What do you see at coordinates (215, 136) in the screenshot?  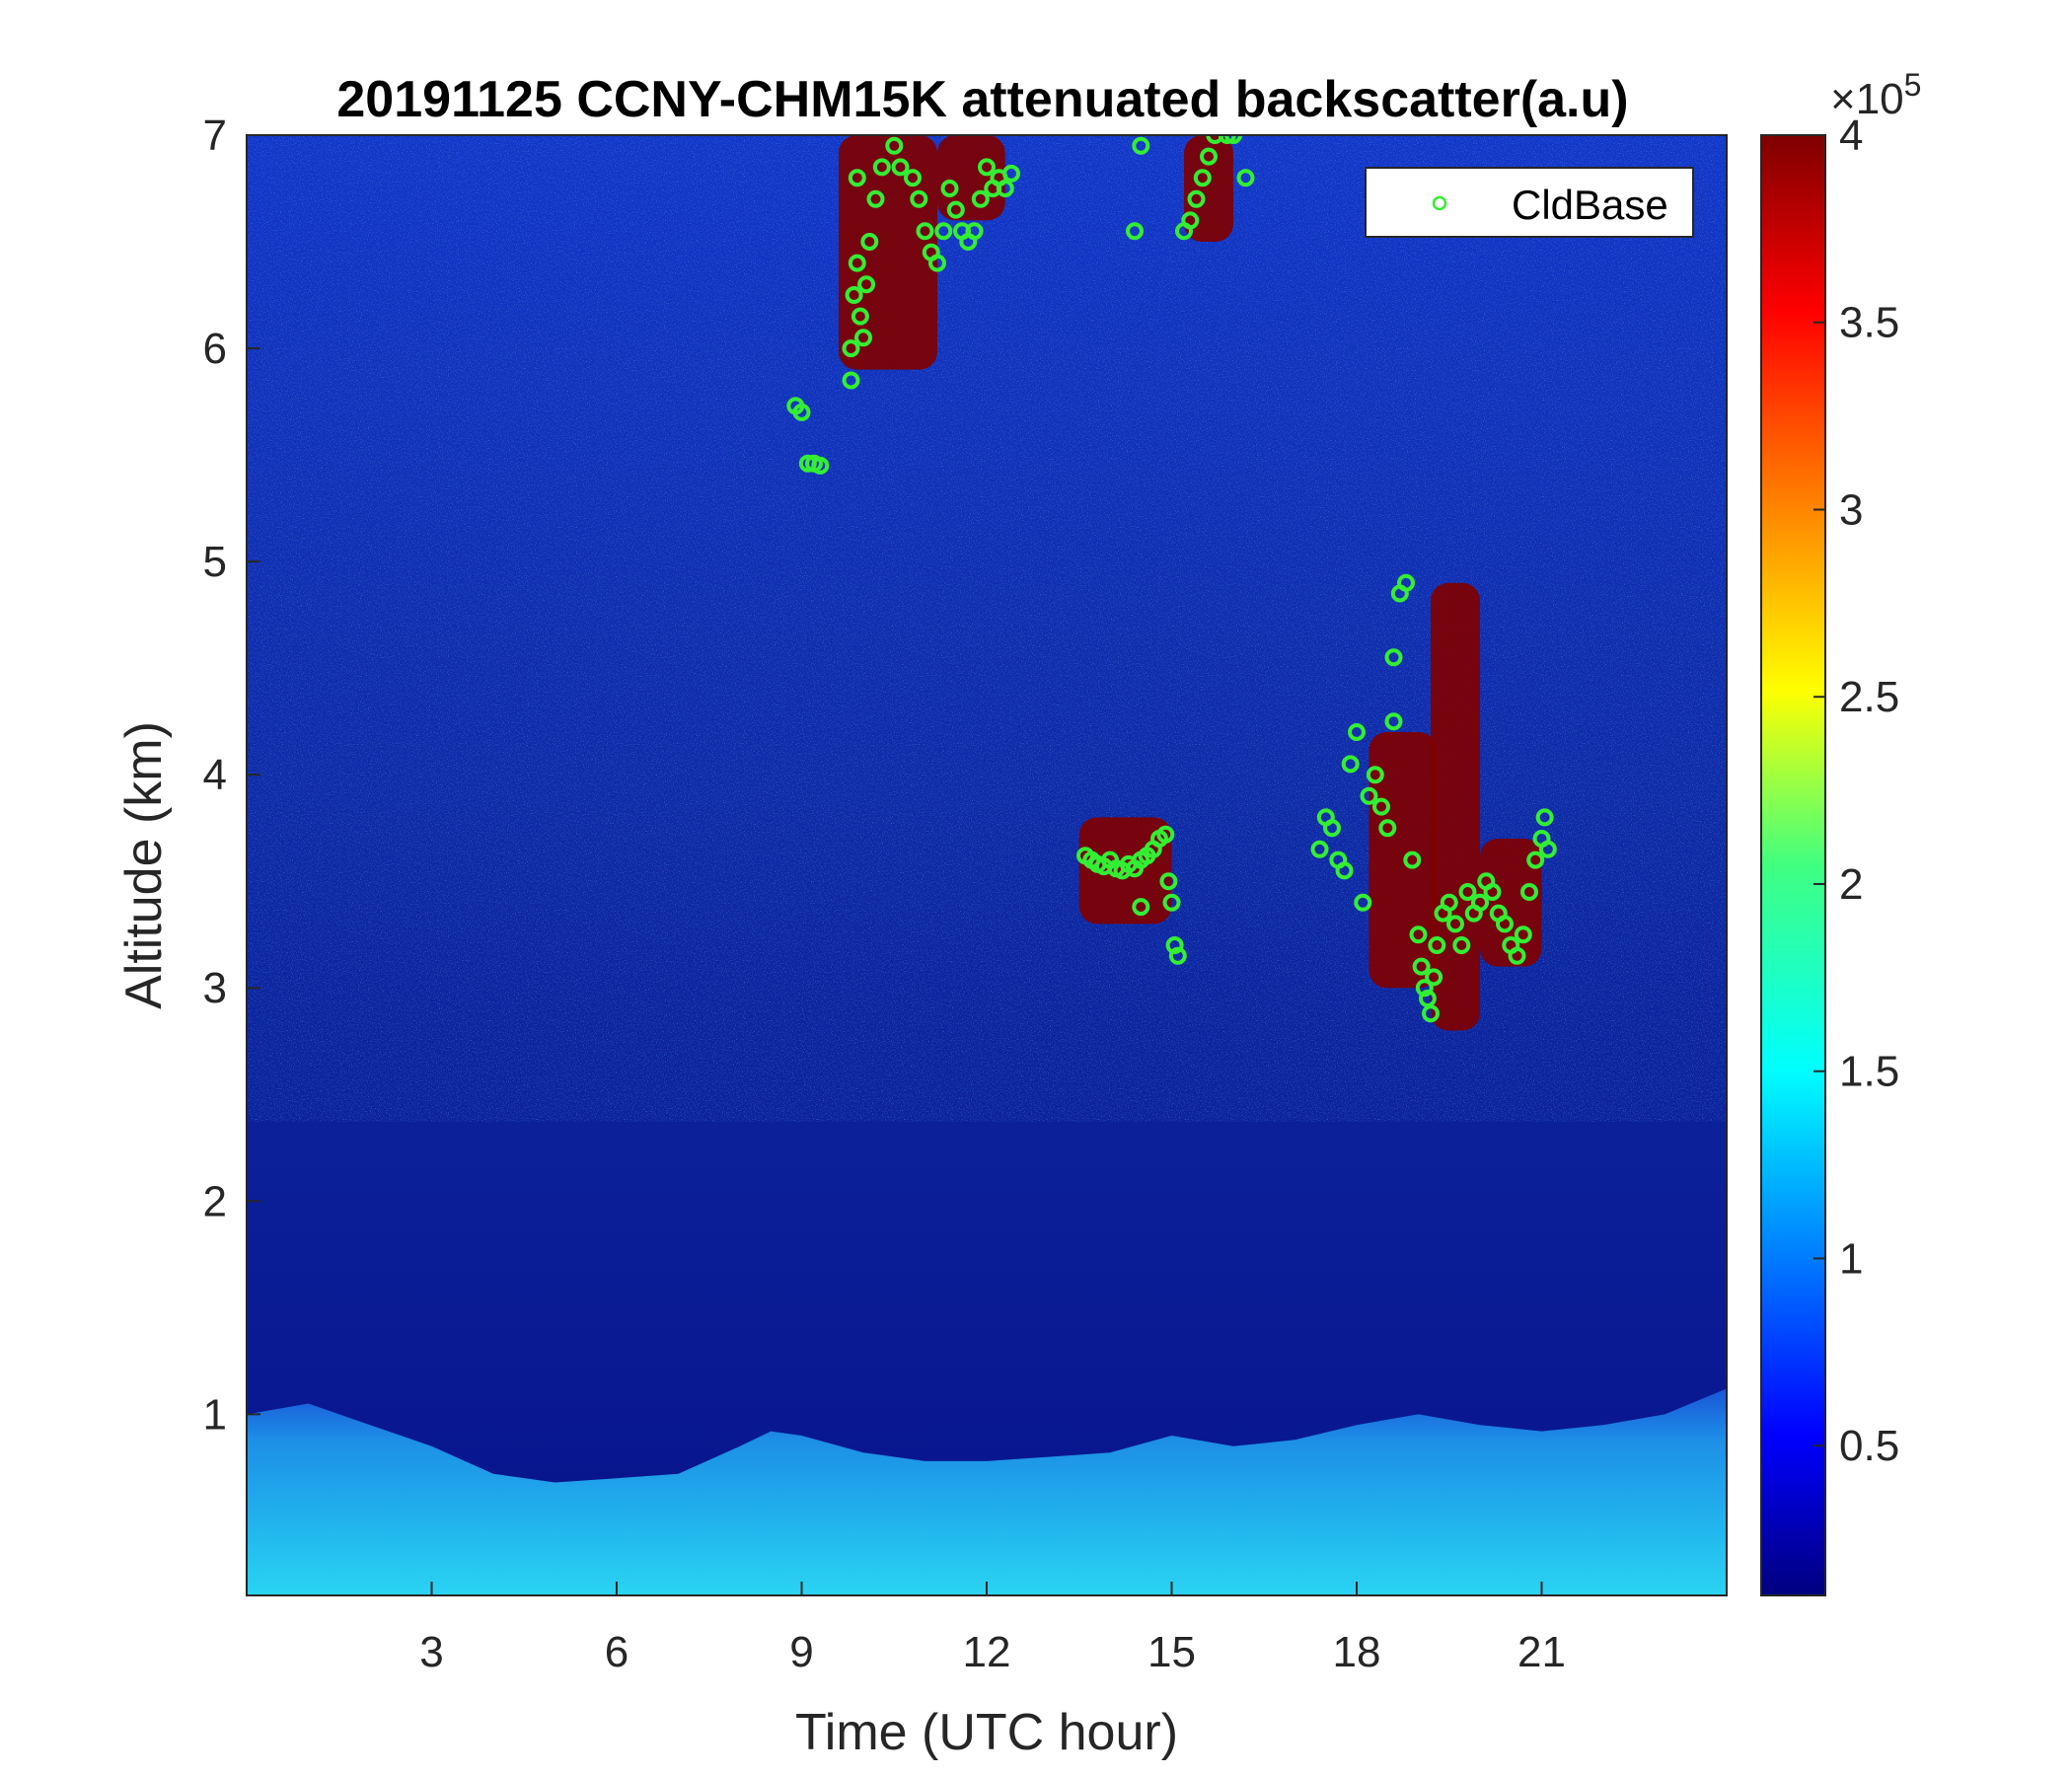 I see `y-tick-label: 7` at bounding box center [215, 136].